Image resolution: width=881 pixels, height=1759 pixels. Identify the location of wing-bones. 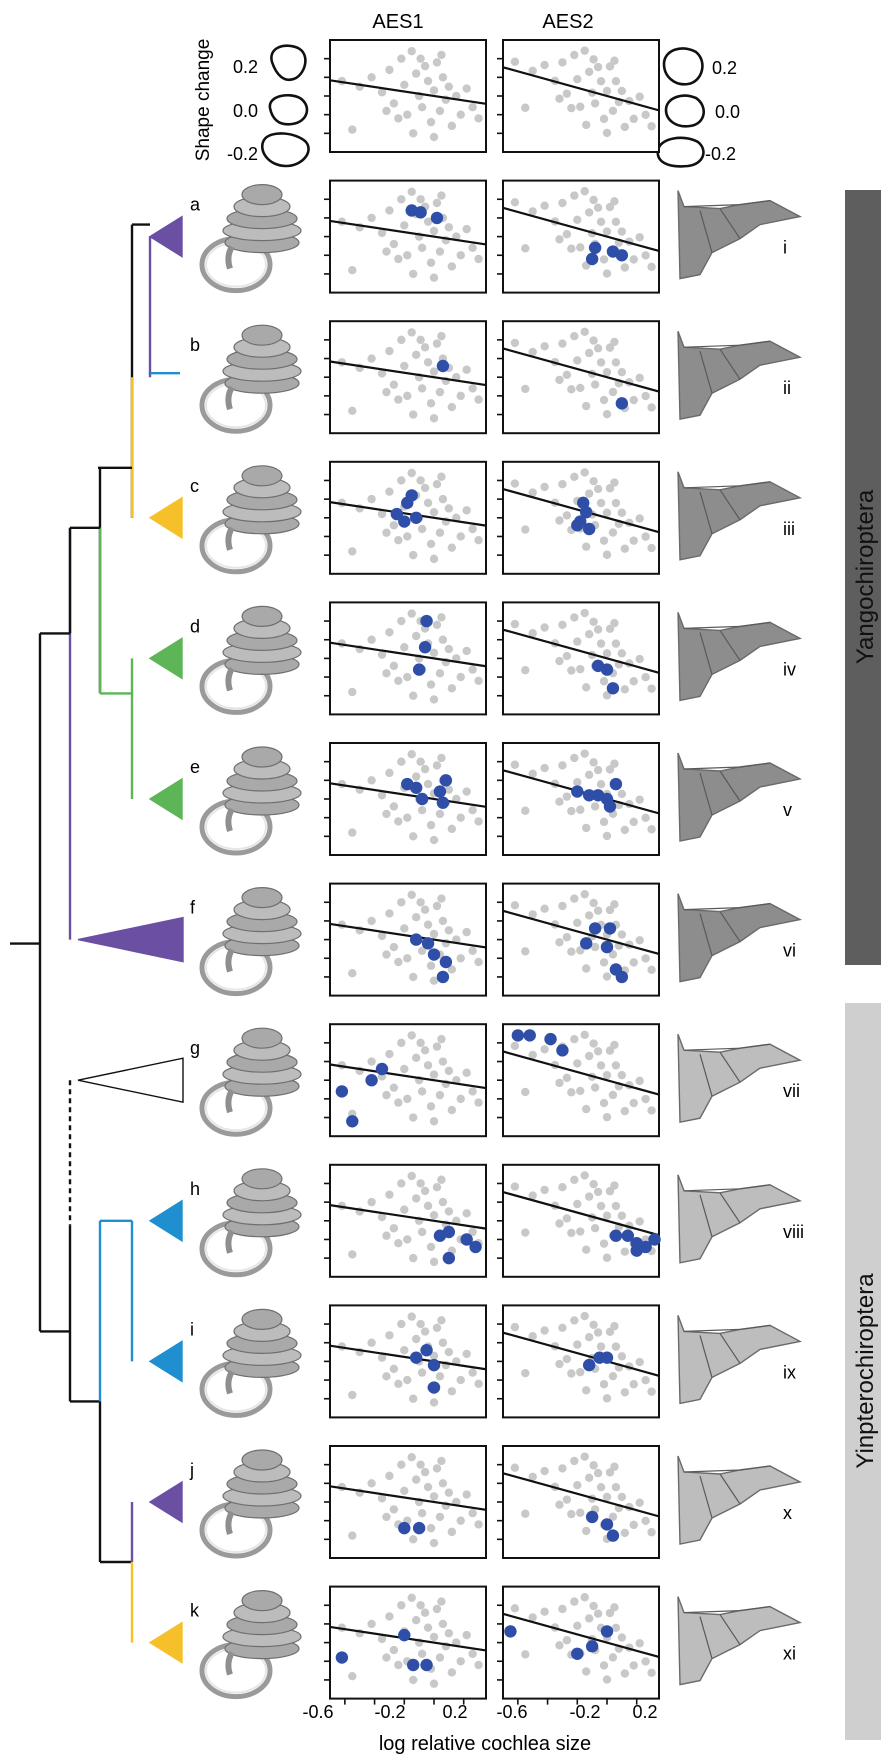
(727, 929).